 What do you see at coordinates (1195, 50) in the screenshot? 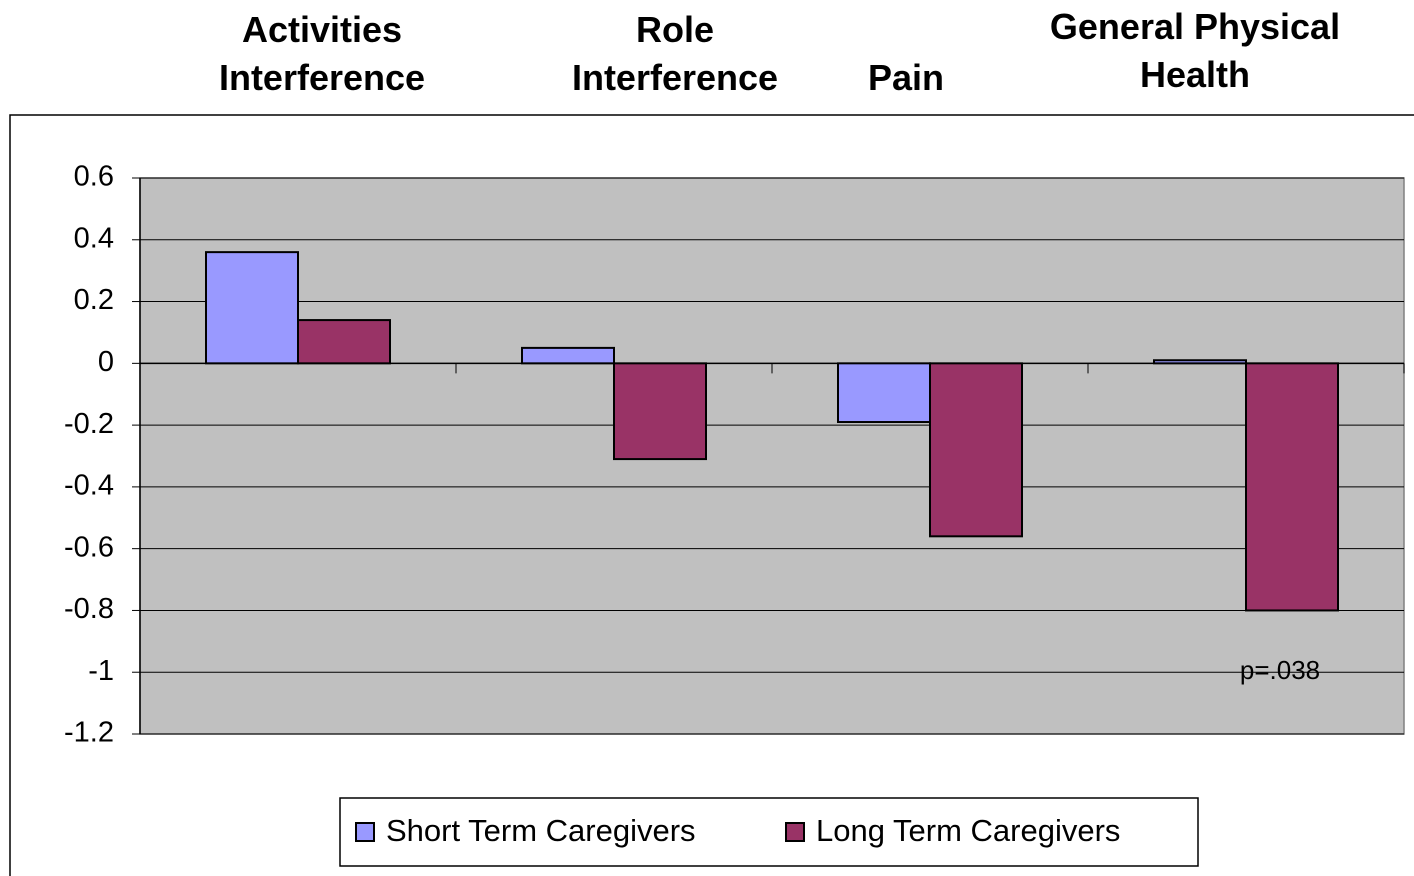
I see `category-label: General Physical Health` at bounding box center [1195, 50].